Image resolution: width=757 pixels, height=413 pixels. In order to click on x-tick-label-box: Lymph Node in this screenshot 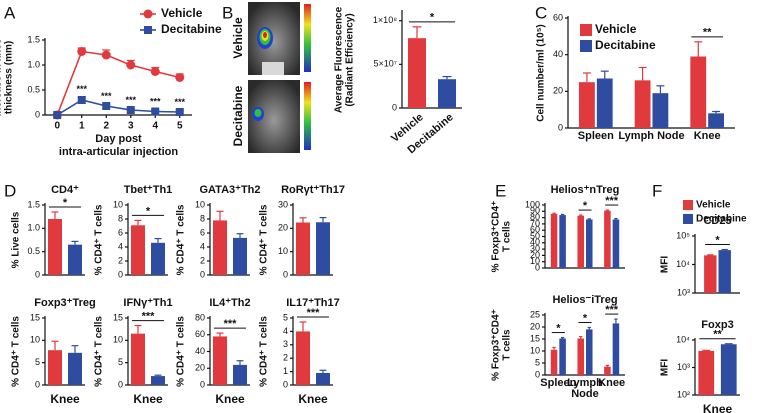, I will do `click(651, 136)`.